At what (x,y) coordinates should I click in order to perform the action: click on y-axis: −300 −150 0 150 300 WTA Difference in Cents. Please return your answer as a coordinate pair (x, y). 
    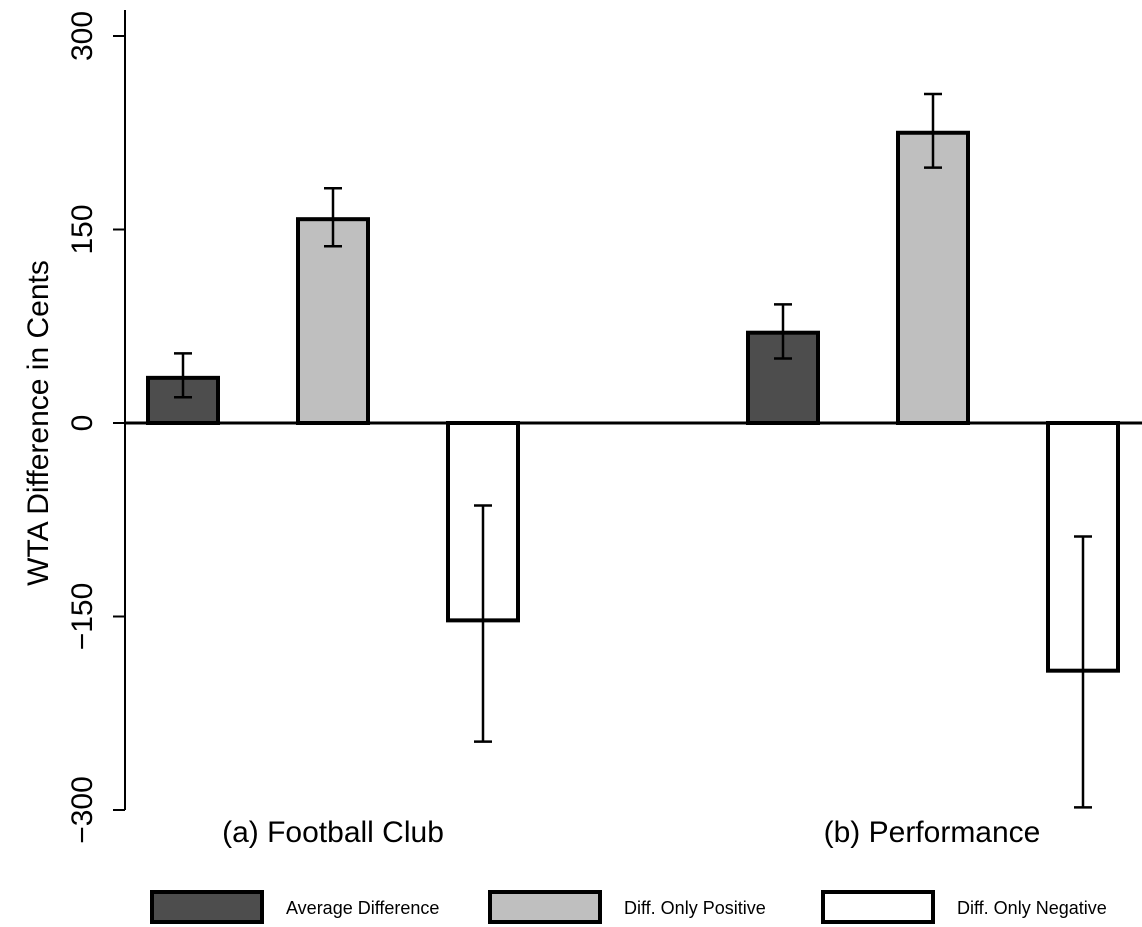
    Looking at the image, I should click on (74, 427).